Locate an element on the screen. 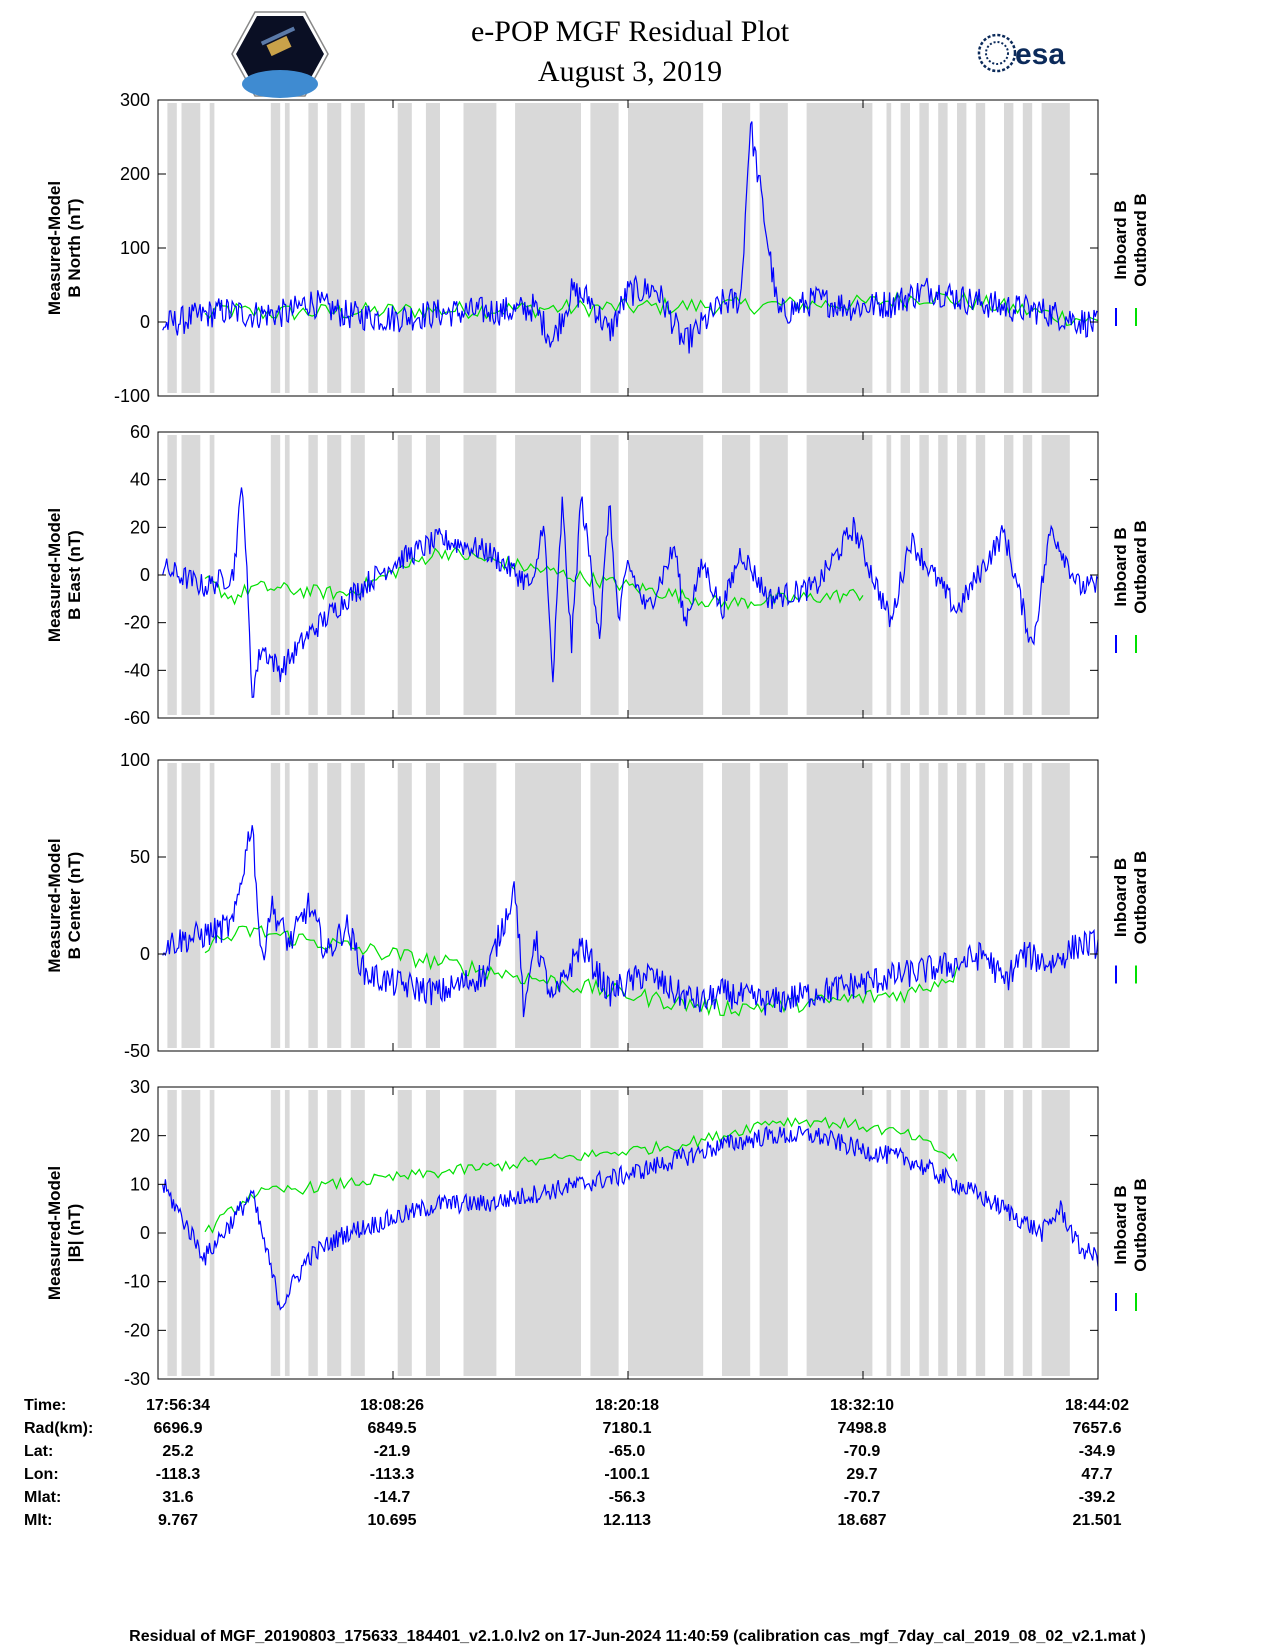 Image resolution: width=1275 pixels, height=1650 pixels. info-cell: 31.6 is located at coordinates (177, 1497).